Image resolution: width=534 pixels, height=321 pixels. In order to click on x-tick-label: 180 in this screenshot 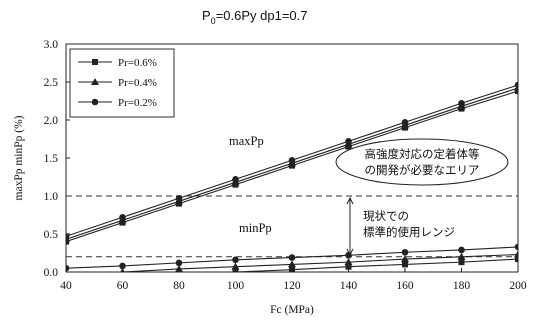, I will do `click(462, 286)`.